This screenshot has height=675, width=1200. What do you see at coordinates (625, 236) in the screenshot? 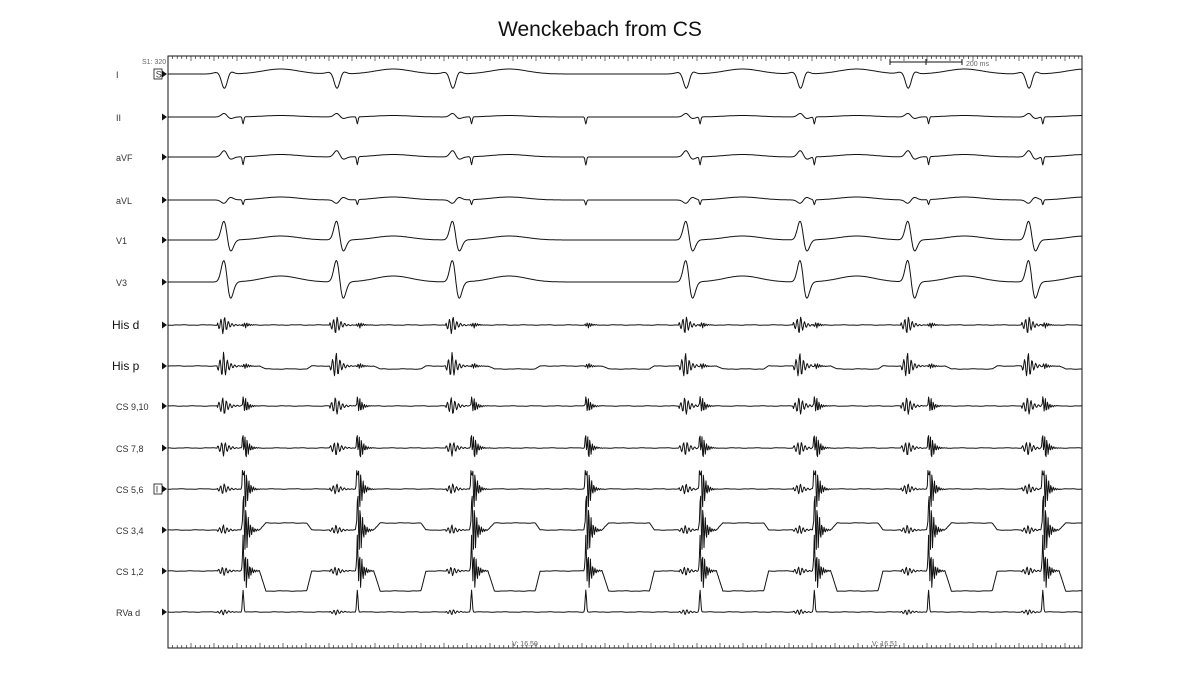
I see `channel-trace-v1` at bounding box center [625, 236].